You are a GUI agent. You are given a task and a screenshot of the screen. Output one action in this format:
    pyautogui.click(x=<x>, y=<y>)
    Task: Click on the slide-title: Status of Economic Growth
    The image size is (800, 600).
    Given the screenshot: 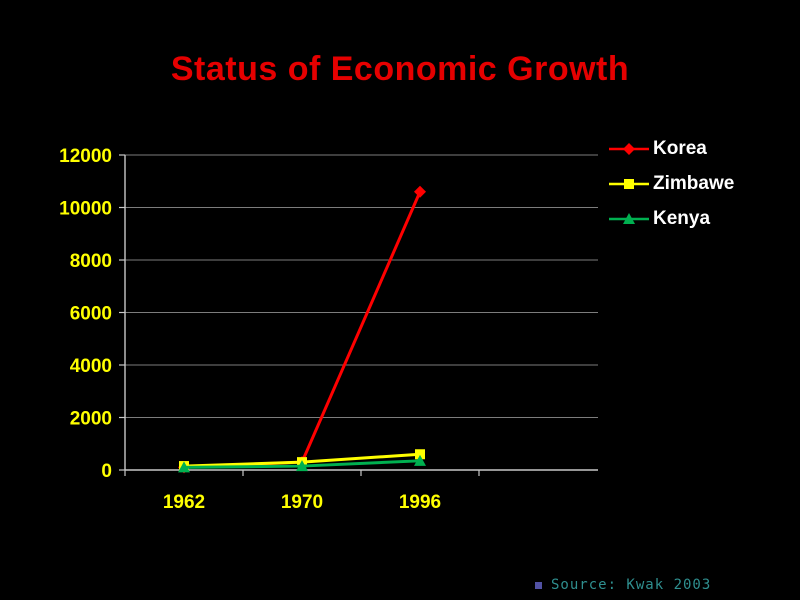 What is the action you would take?
    pyautogui.click(x=400, y=69)
    